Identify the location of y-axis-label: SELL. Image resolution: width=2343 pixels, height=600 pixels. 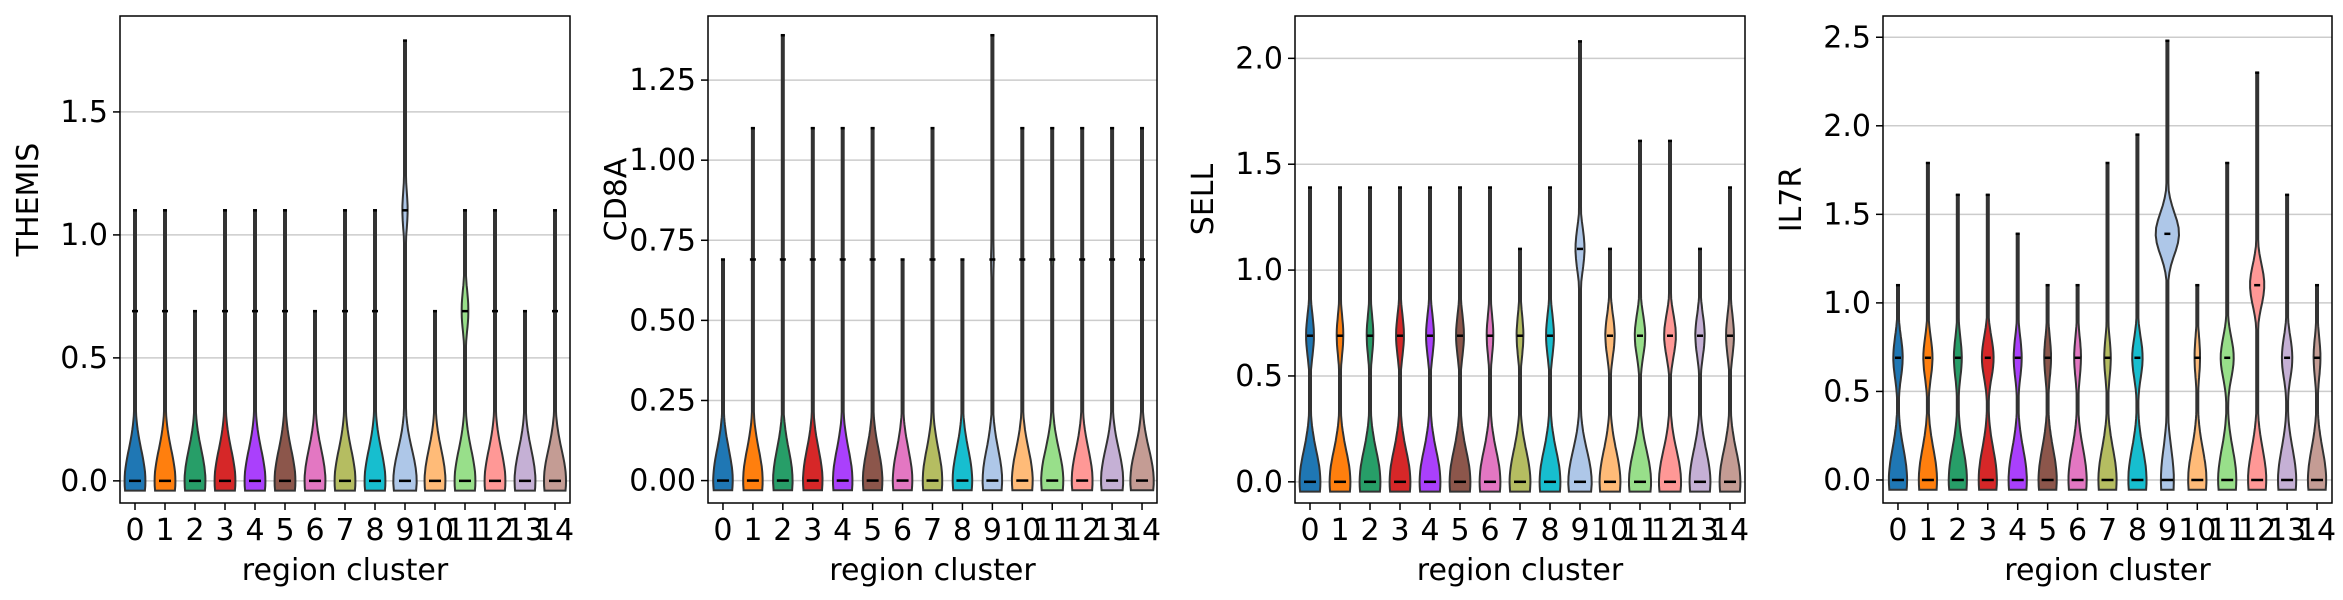
(1203, 200).